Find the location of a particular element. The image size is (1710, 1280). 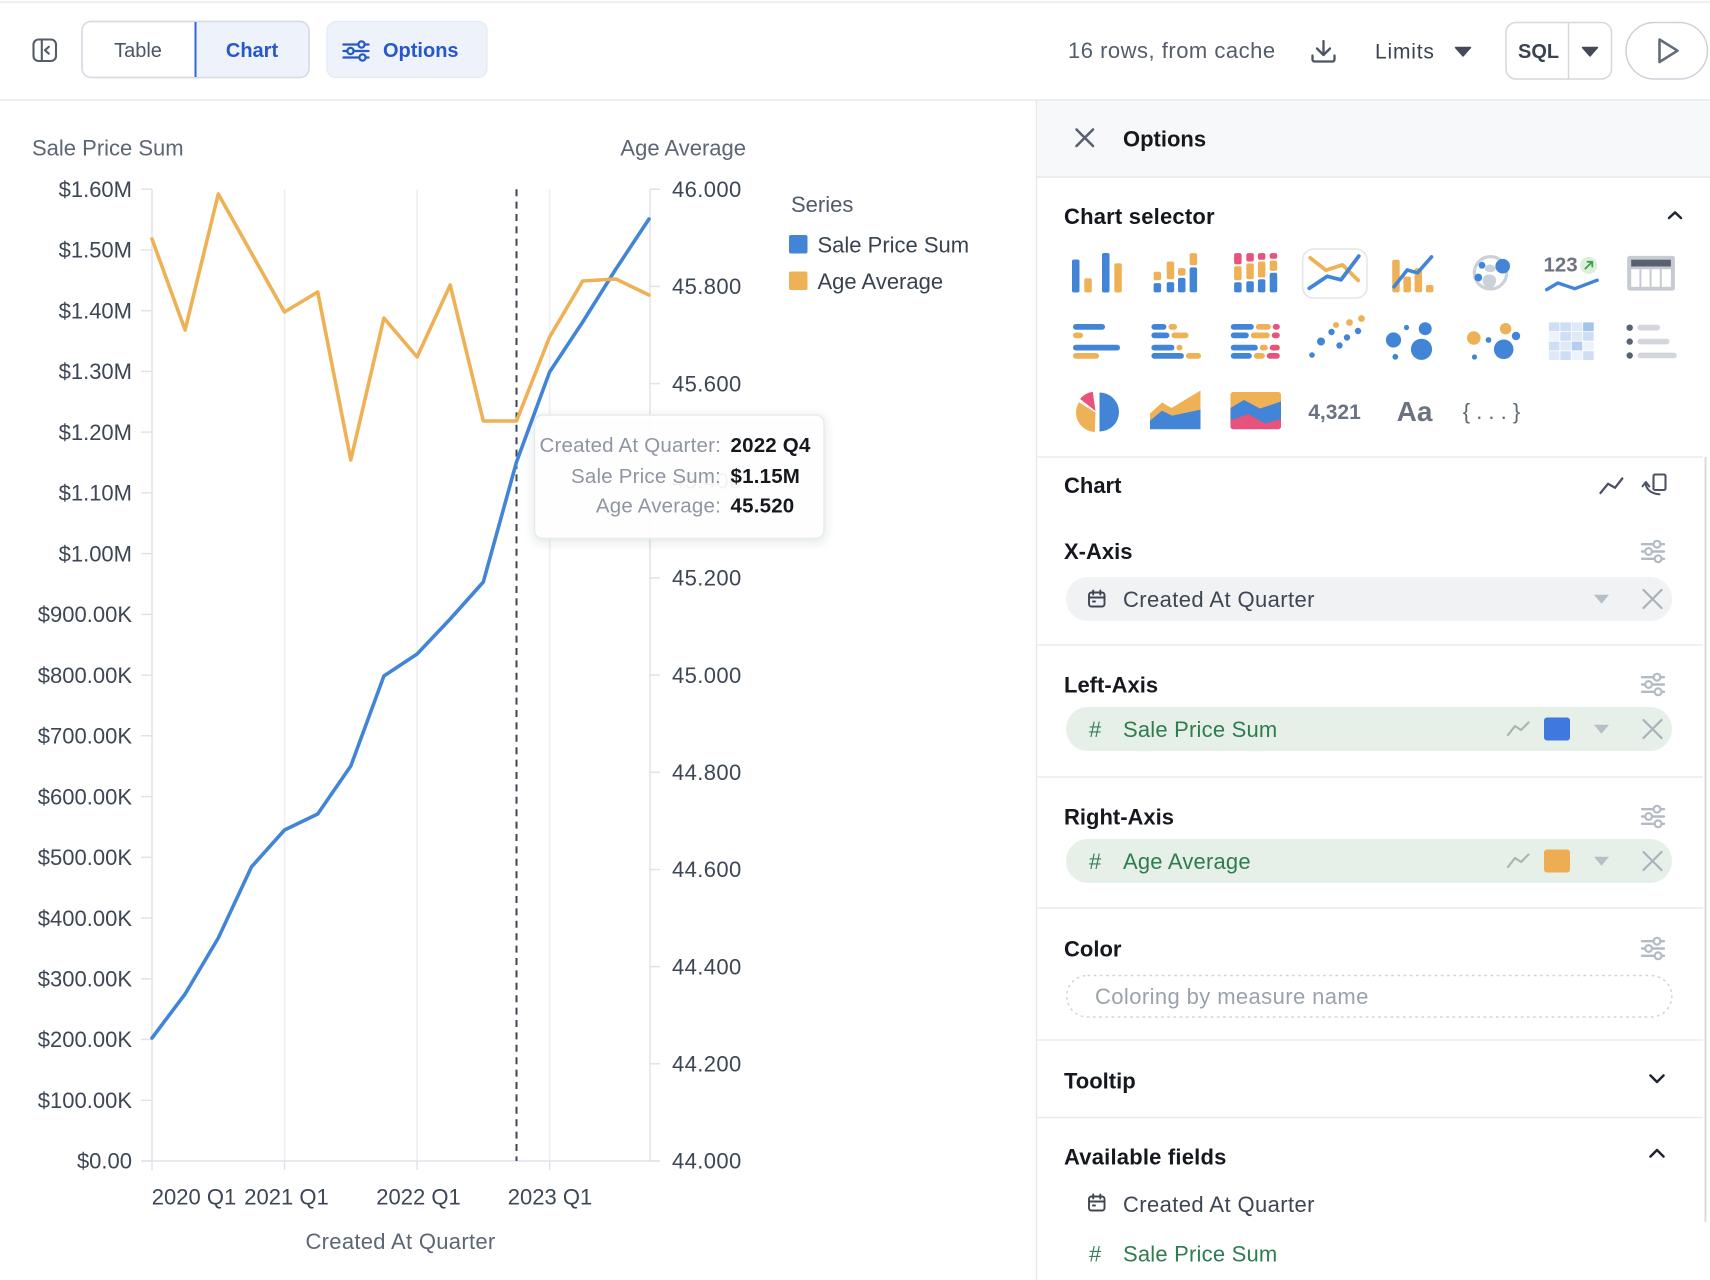

svg-text: 45.800 is located at coordinates (707, 286).